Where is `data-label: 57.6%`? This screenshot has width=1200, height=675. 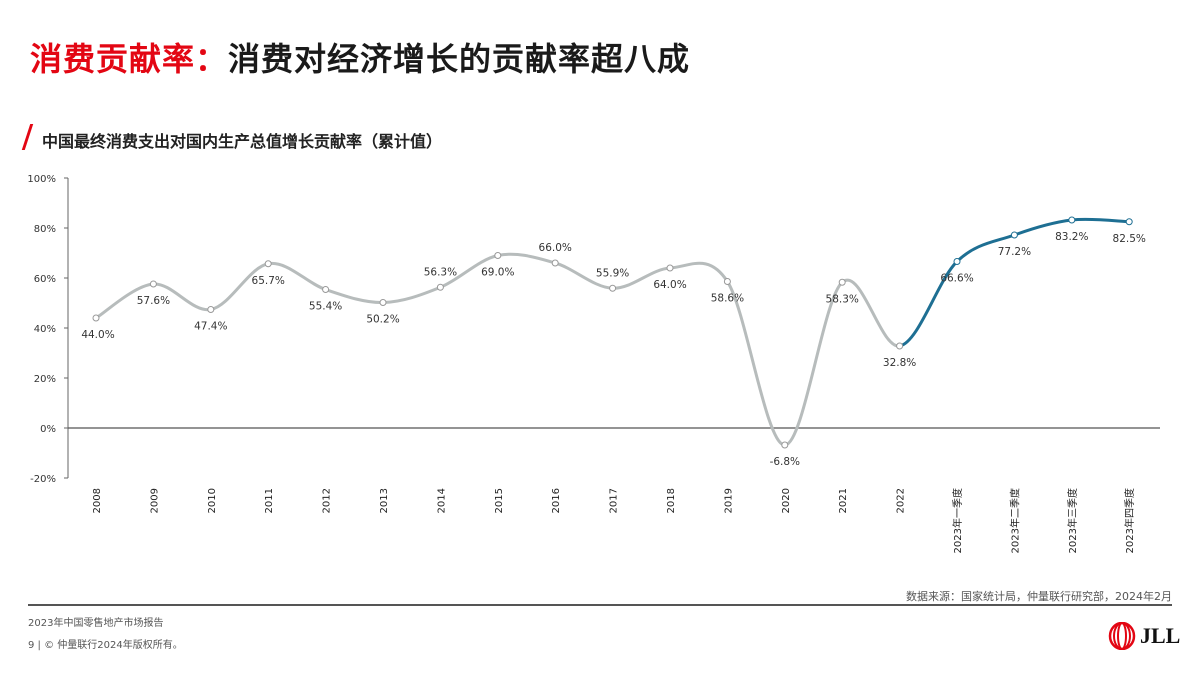
data-label: 57.6% is located at coordinates (153, 301).